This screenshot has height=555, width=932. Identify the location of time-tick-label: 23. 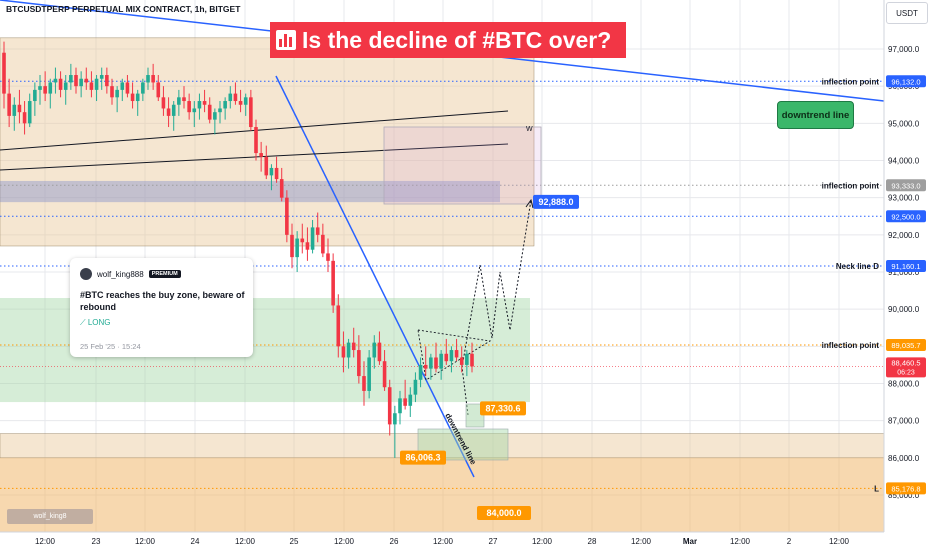
(96, 541).